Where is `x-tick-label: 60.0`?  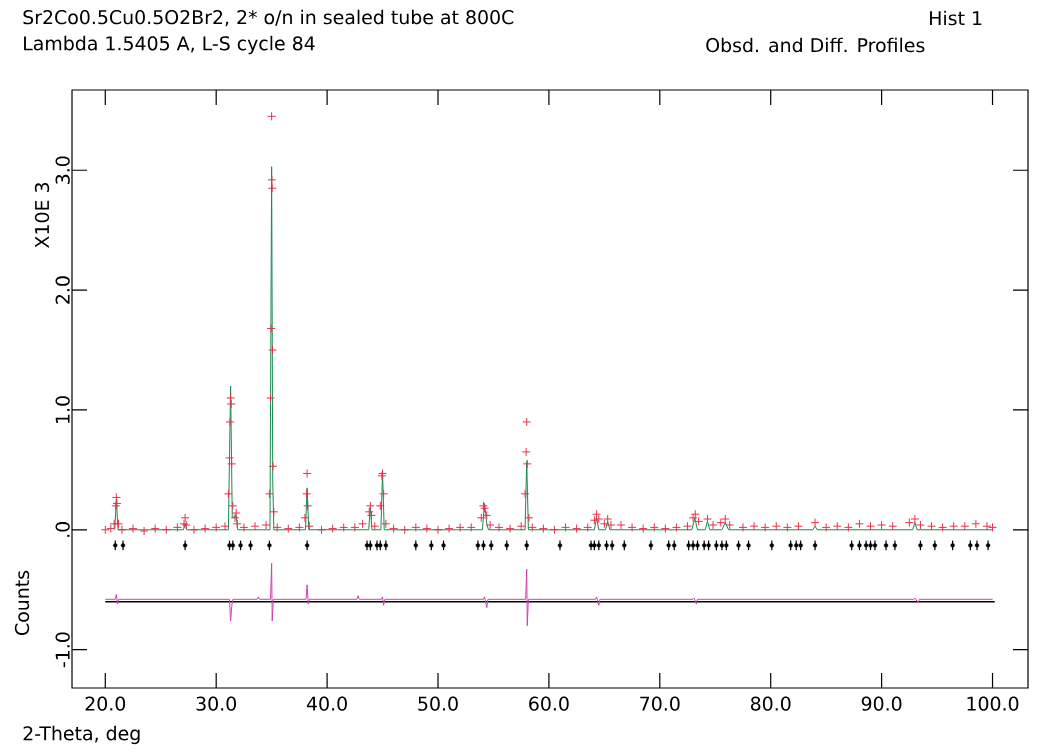 x-tick-label: 60.0 is located at coordinates (549, 703).